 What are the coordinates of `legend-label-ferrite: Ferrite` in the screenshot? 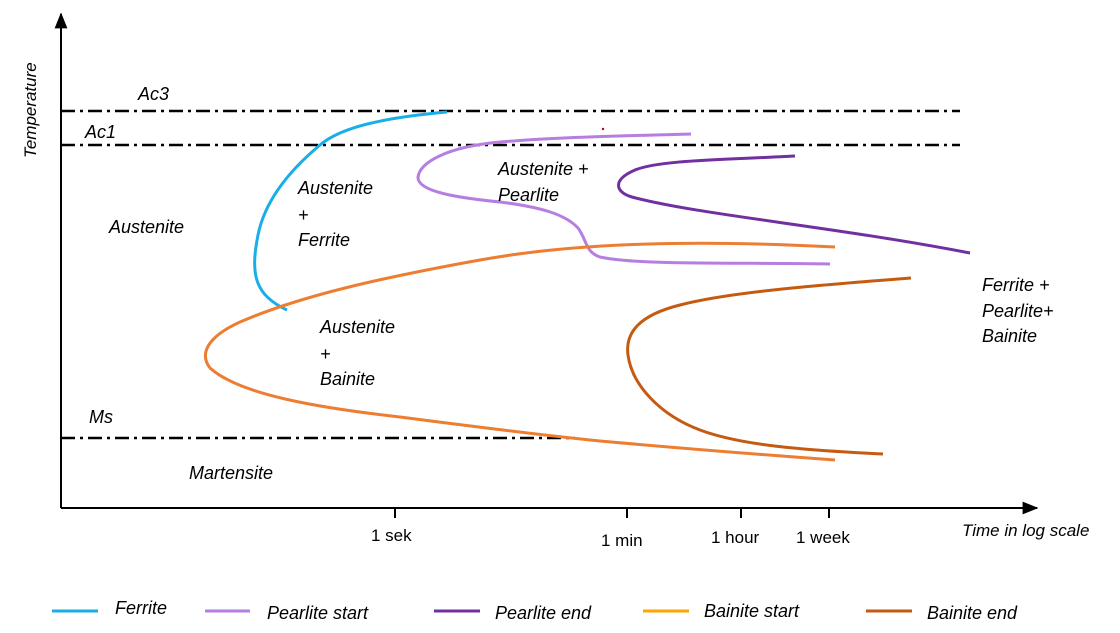 It's located at (141, 608).